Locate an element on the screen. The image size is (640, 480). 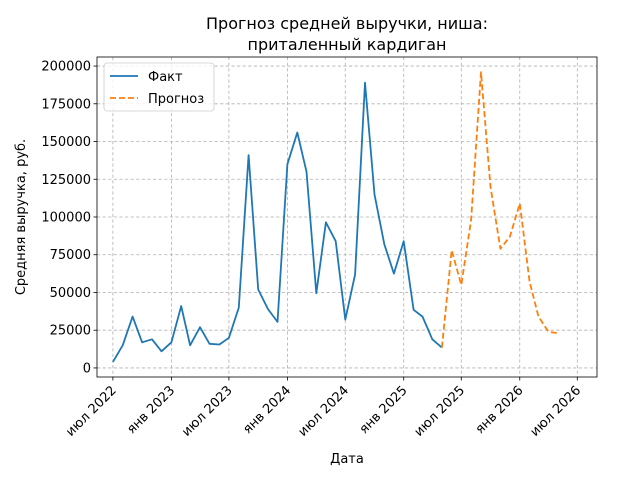
y-tick-label: 200000 is located at coordinates (66, 67).